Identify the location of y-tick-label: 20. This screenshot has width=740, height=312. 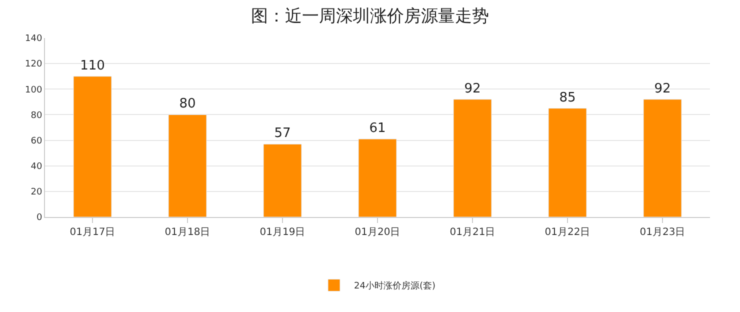
(36, 193).